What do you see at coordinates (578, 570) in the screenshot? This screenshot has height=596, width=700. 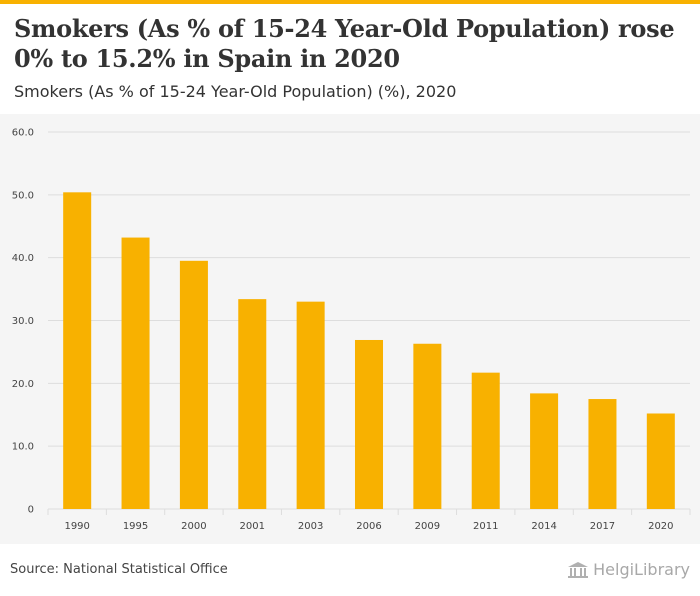 I see `library-building-icon` at bounding box center [578, 570].